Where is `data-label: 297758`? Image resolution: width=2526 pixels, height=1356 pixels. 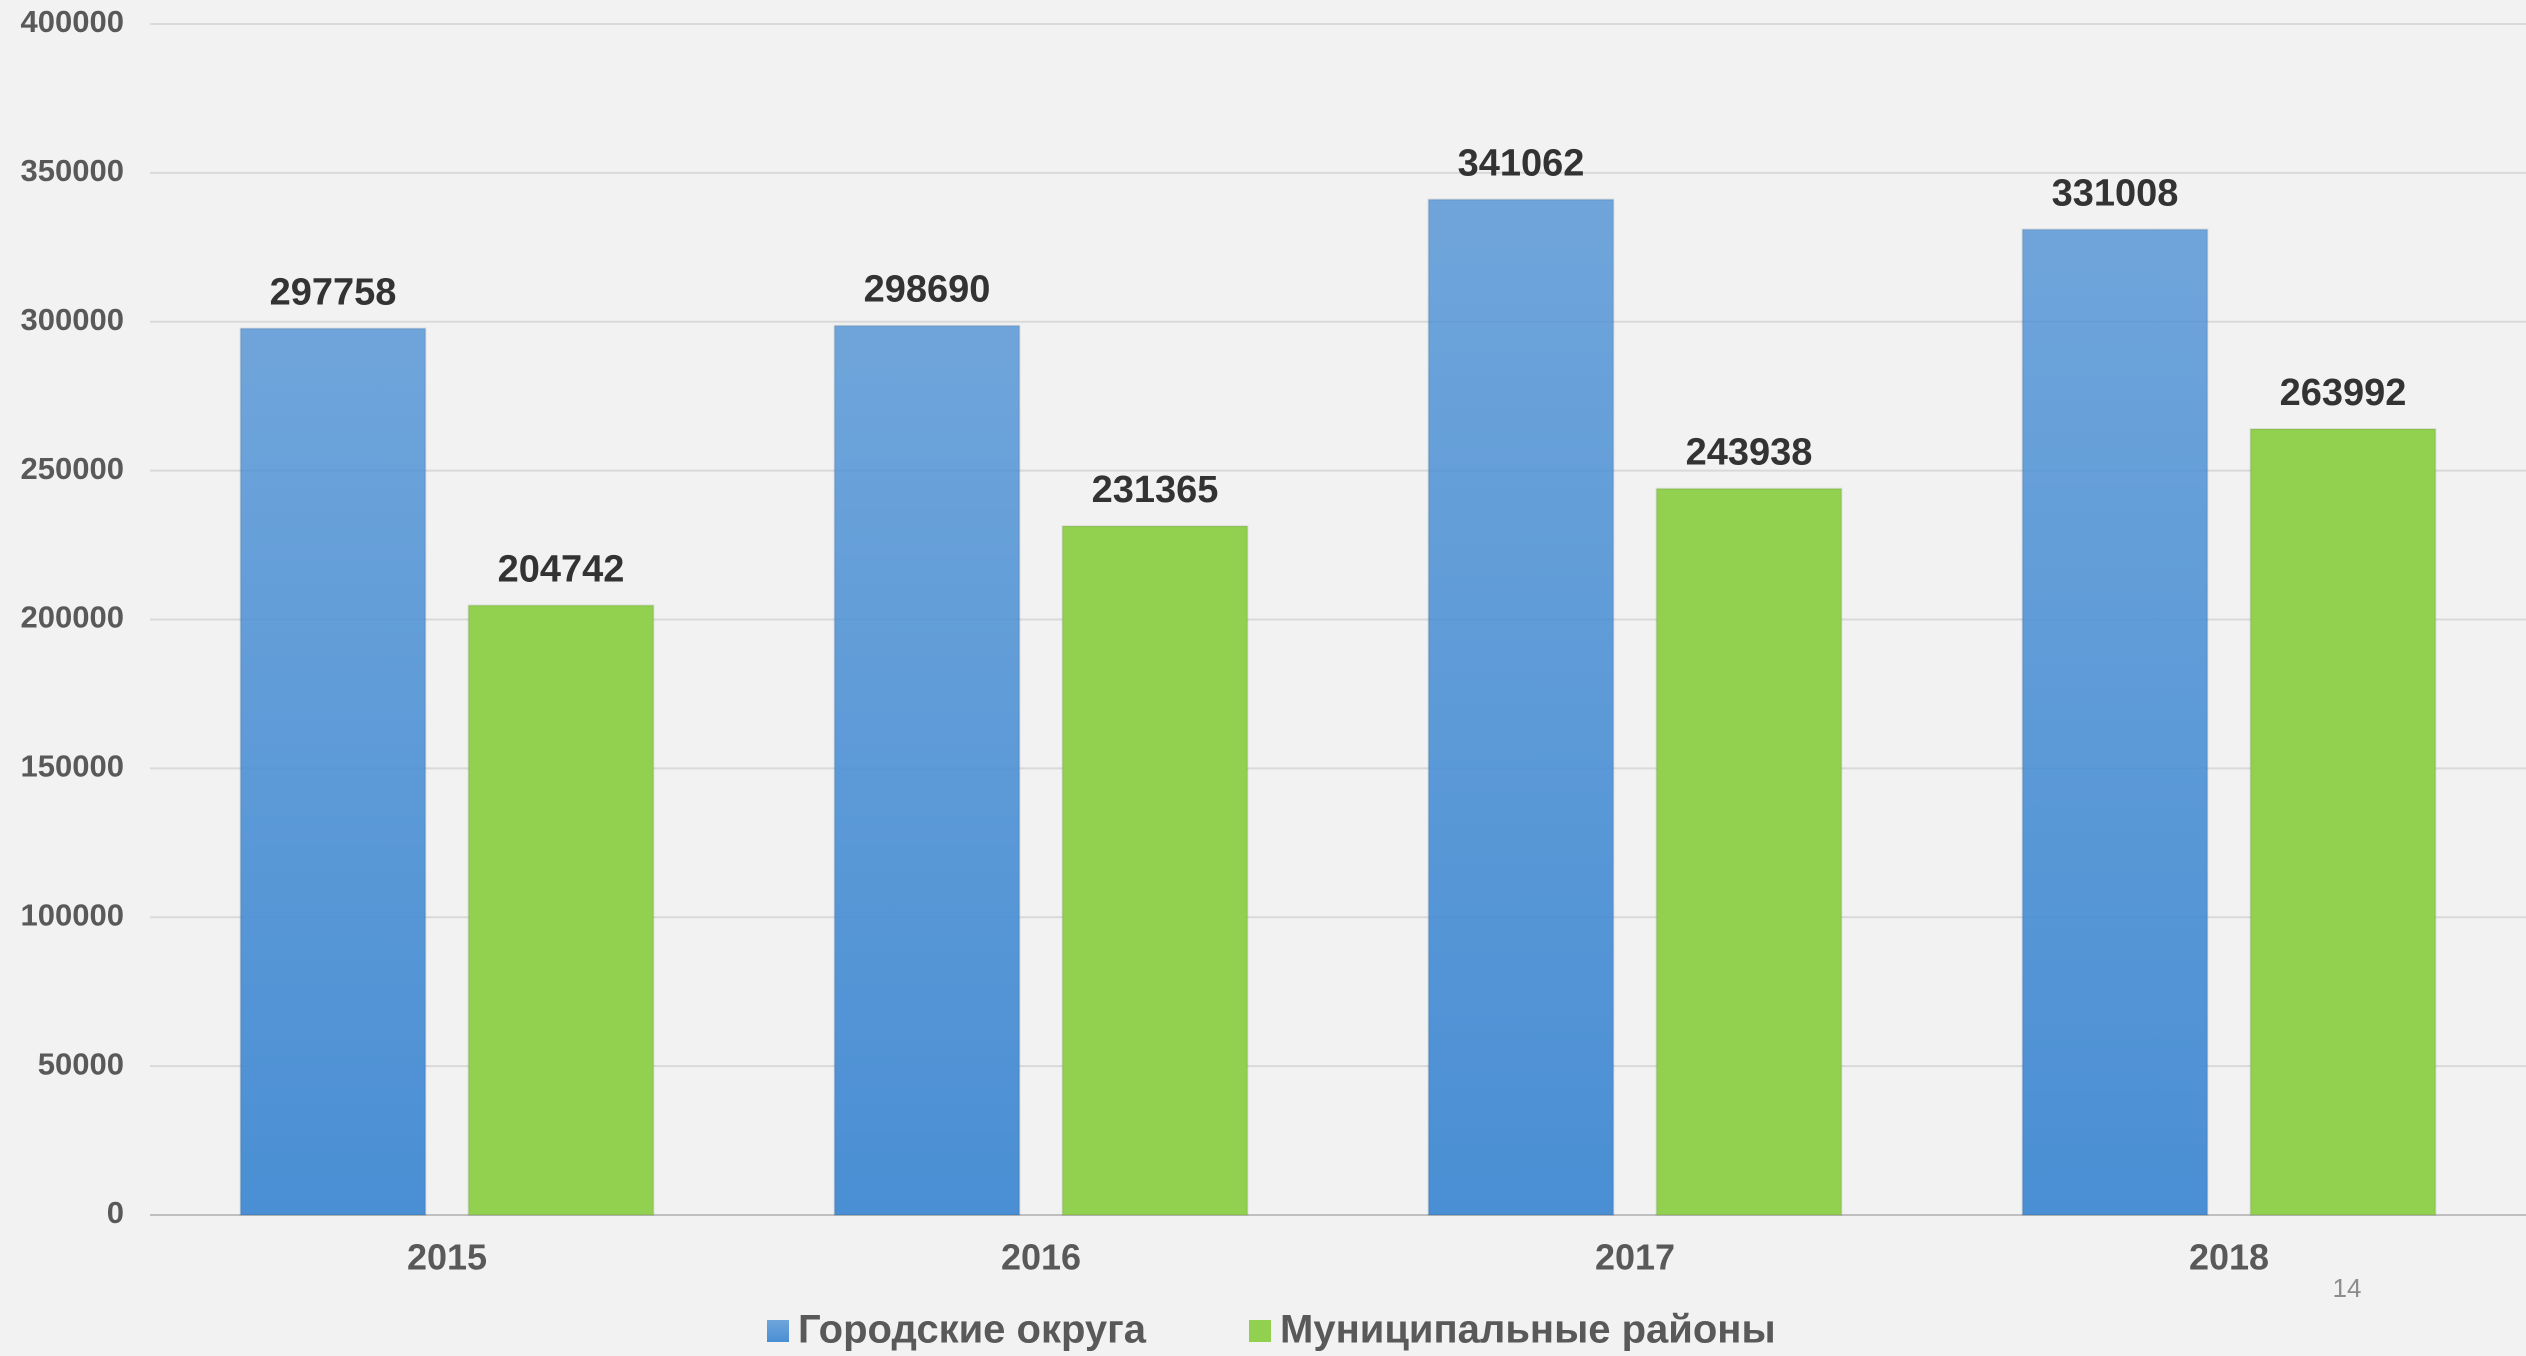
data-label: 297758 is located at coordinates (333, 292).